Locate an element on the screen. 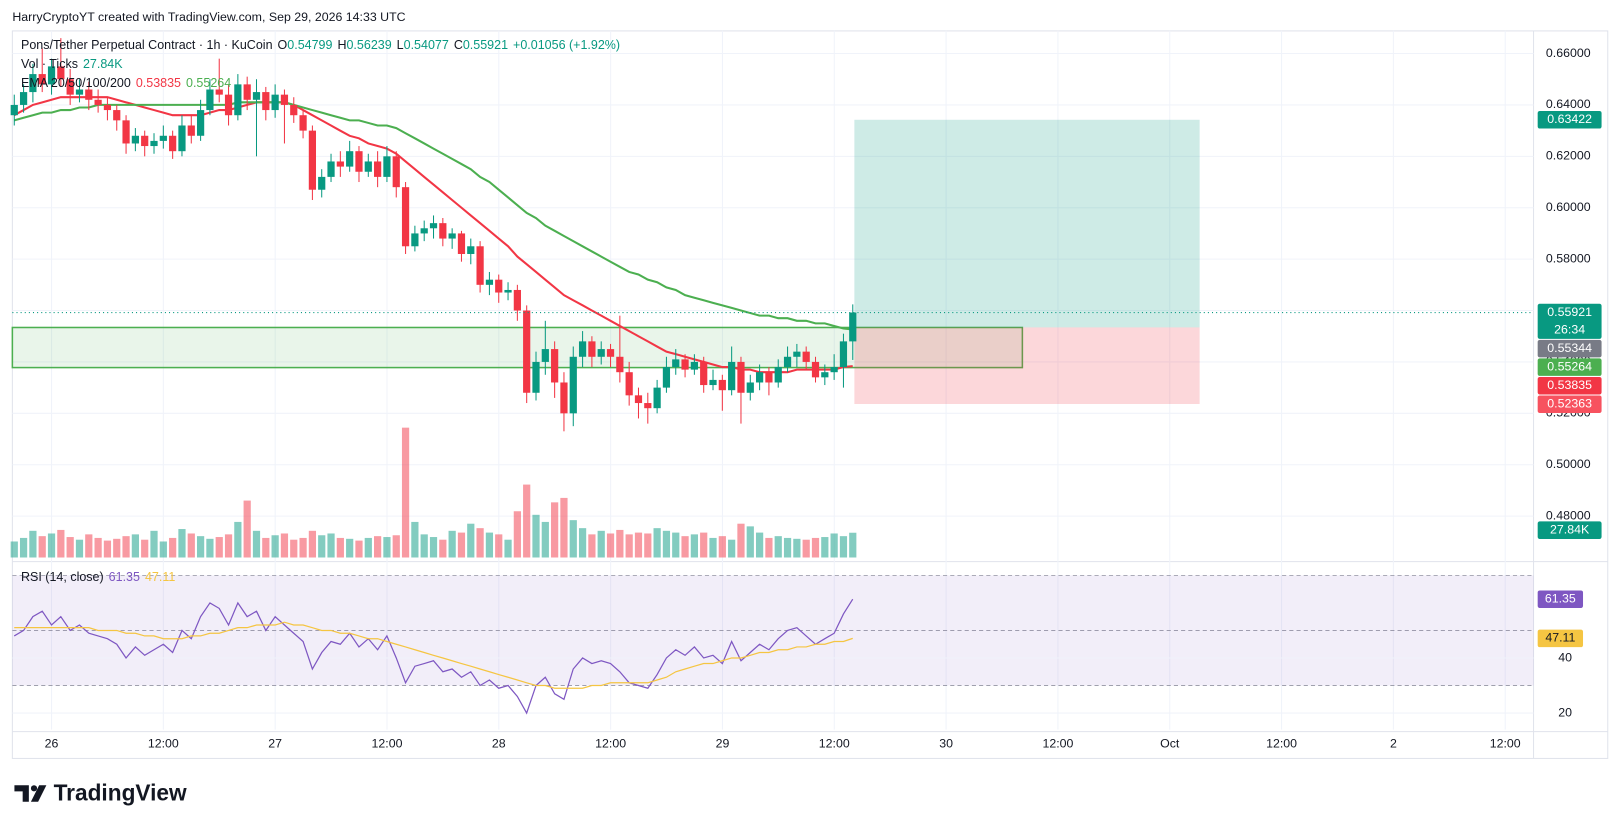  ohlc-label: L is located at coordinates (400, 45).